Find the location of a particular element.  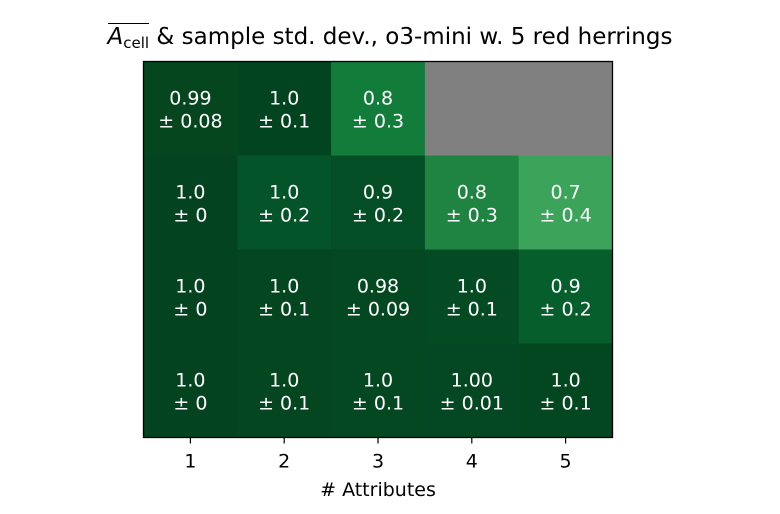

cell-label: 1.0 ± 0.2 is located at coordinates (284, 204).